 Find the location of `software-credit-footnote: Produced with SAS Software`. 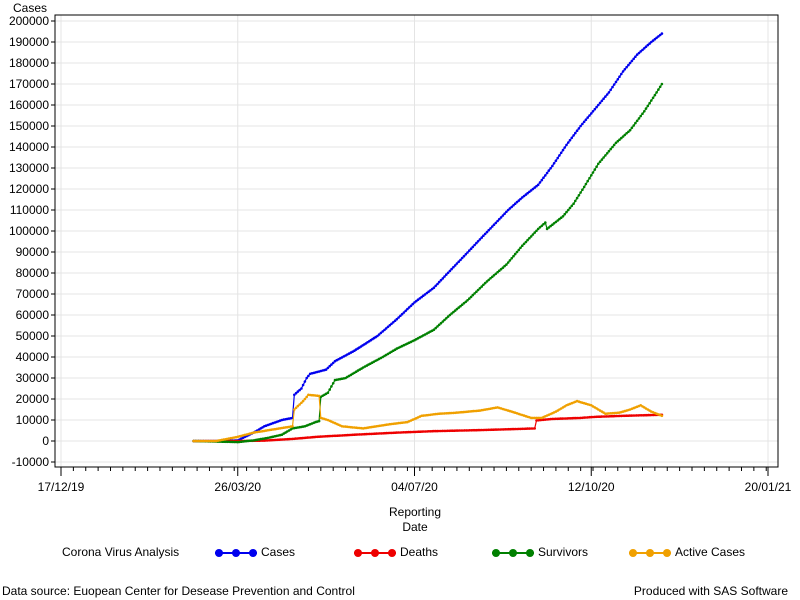

software-credit-footnote: Produced with SAS Software is located at coordinates (710, 591).